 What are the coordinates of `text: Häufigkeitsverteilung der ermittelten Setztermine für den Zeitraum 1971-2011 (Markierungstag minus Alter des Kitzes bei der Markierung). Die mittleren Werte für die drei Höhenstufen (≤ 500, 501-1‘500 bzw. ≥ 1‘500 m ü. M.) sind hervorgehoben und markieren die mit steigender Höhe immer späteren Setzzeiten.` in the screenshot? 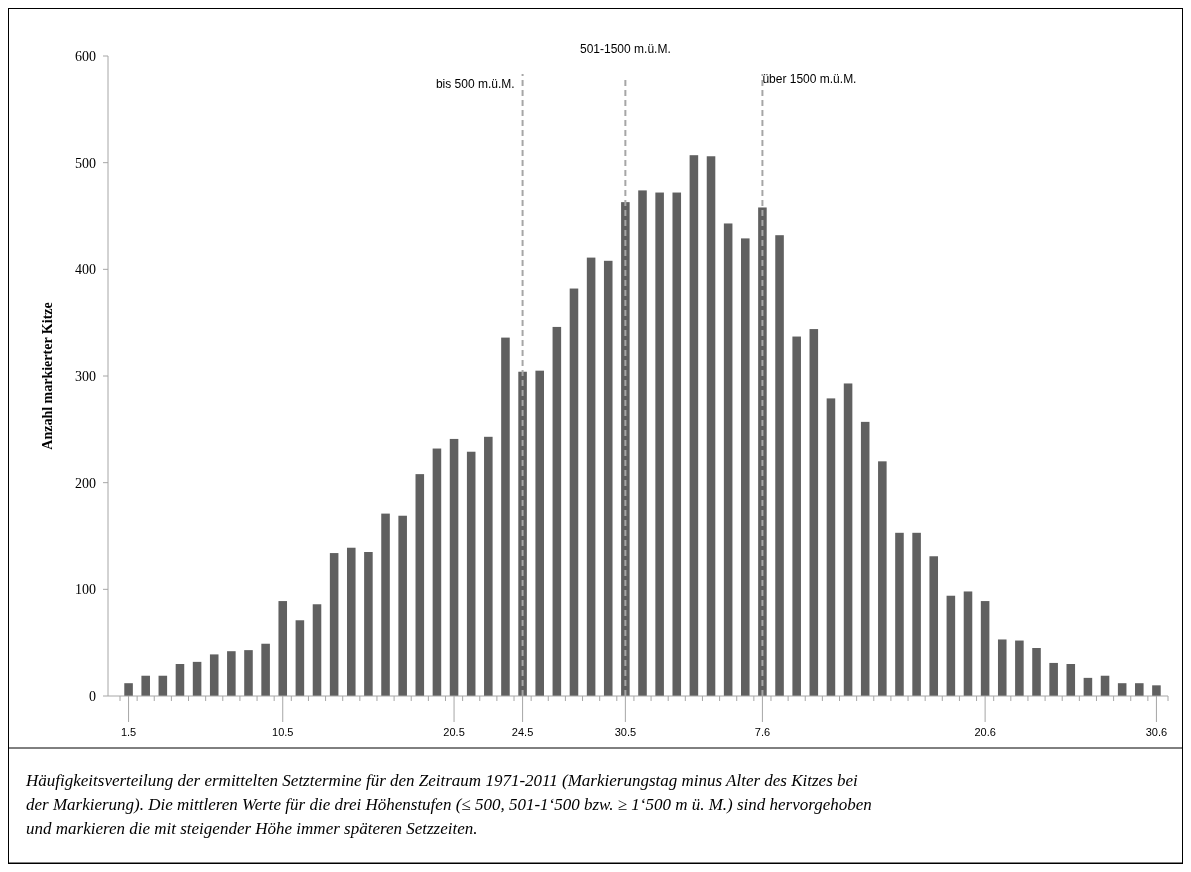 It's located at (448, 804).